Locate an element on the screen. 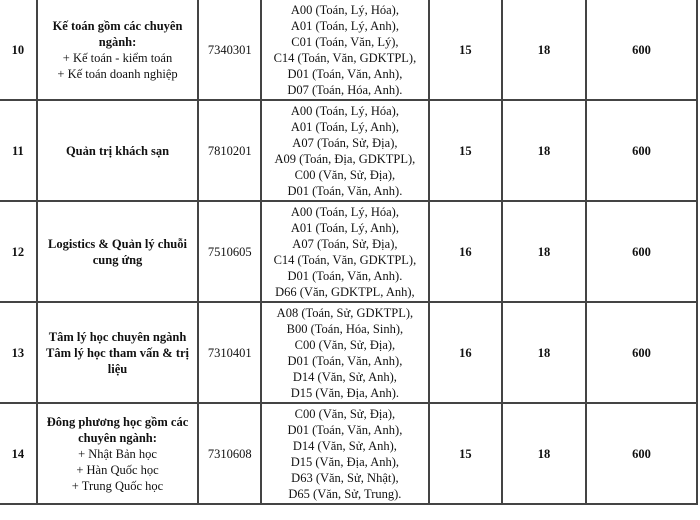  row-number: 13 is located at coordinates (19, 352).